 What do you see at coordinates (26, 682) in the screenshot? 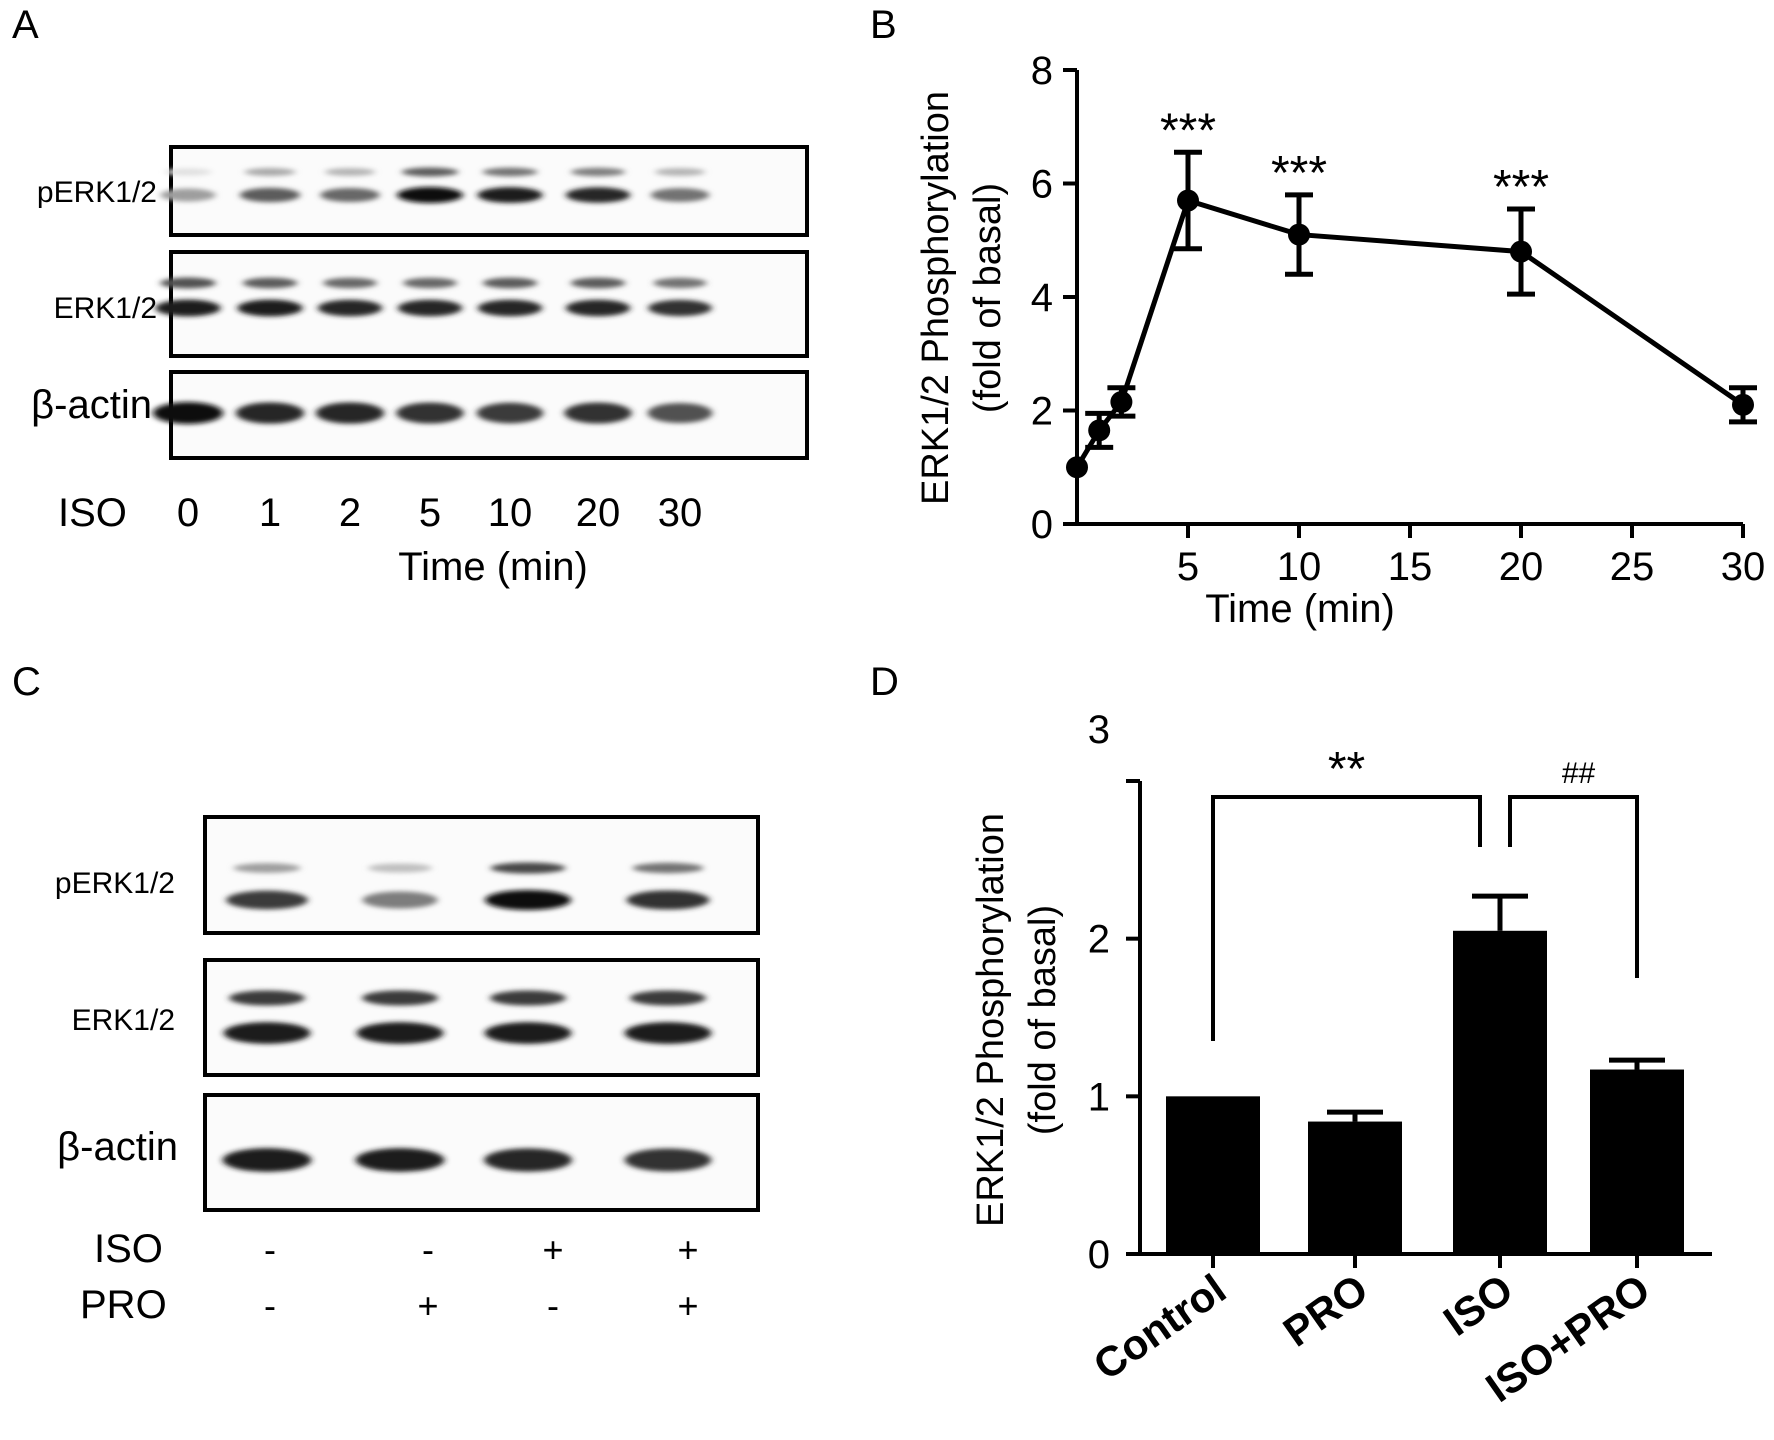
I see `panel-letter-c: C` at bounding box center [26, 682].